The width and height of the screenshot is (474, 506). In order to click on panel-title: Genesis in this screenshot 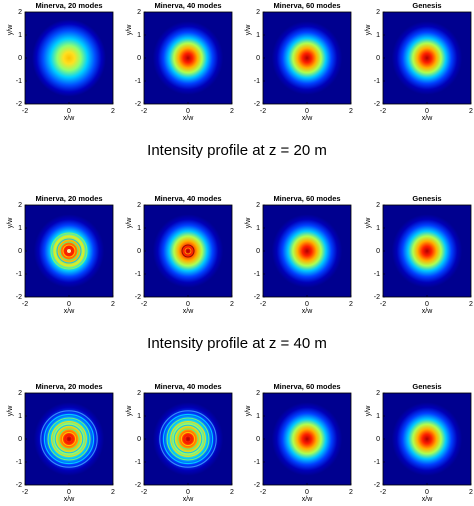, I will do `click(426, 386)`.